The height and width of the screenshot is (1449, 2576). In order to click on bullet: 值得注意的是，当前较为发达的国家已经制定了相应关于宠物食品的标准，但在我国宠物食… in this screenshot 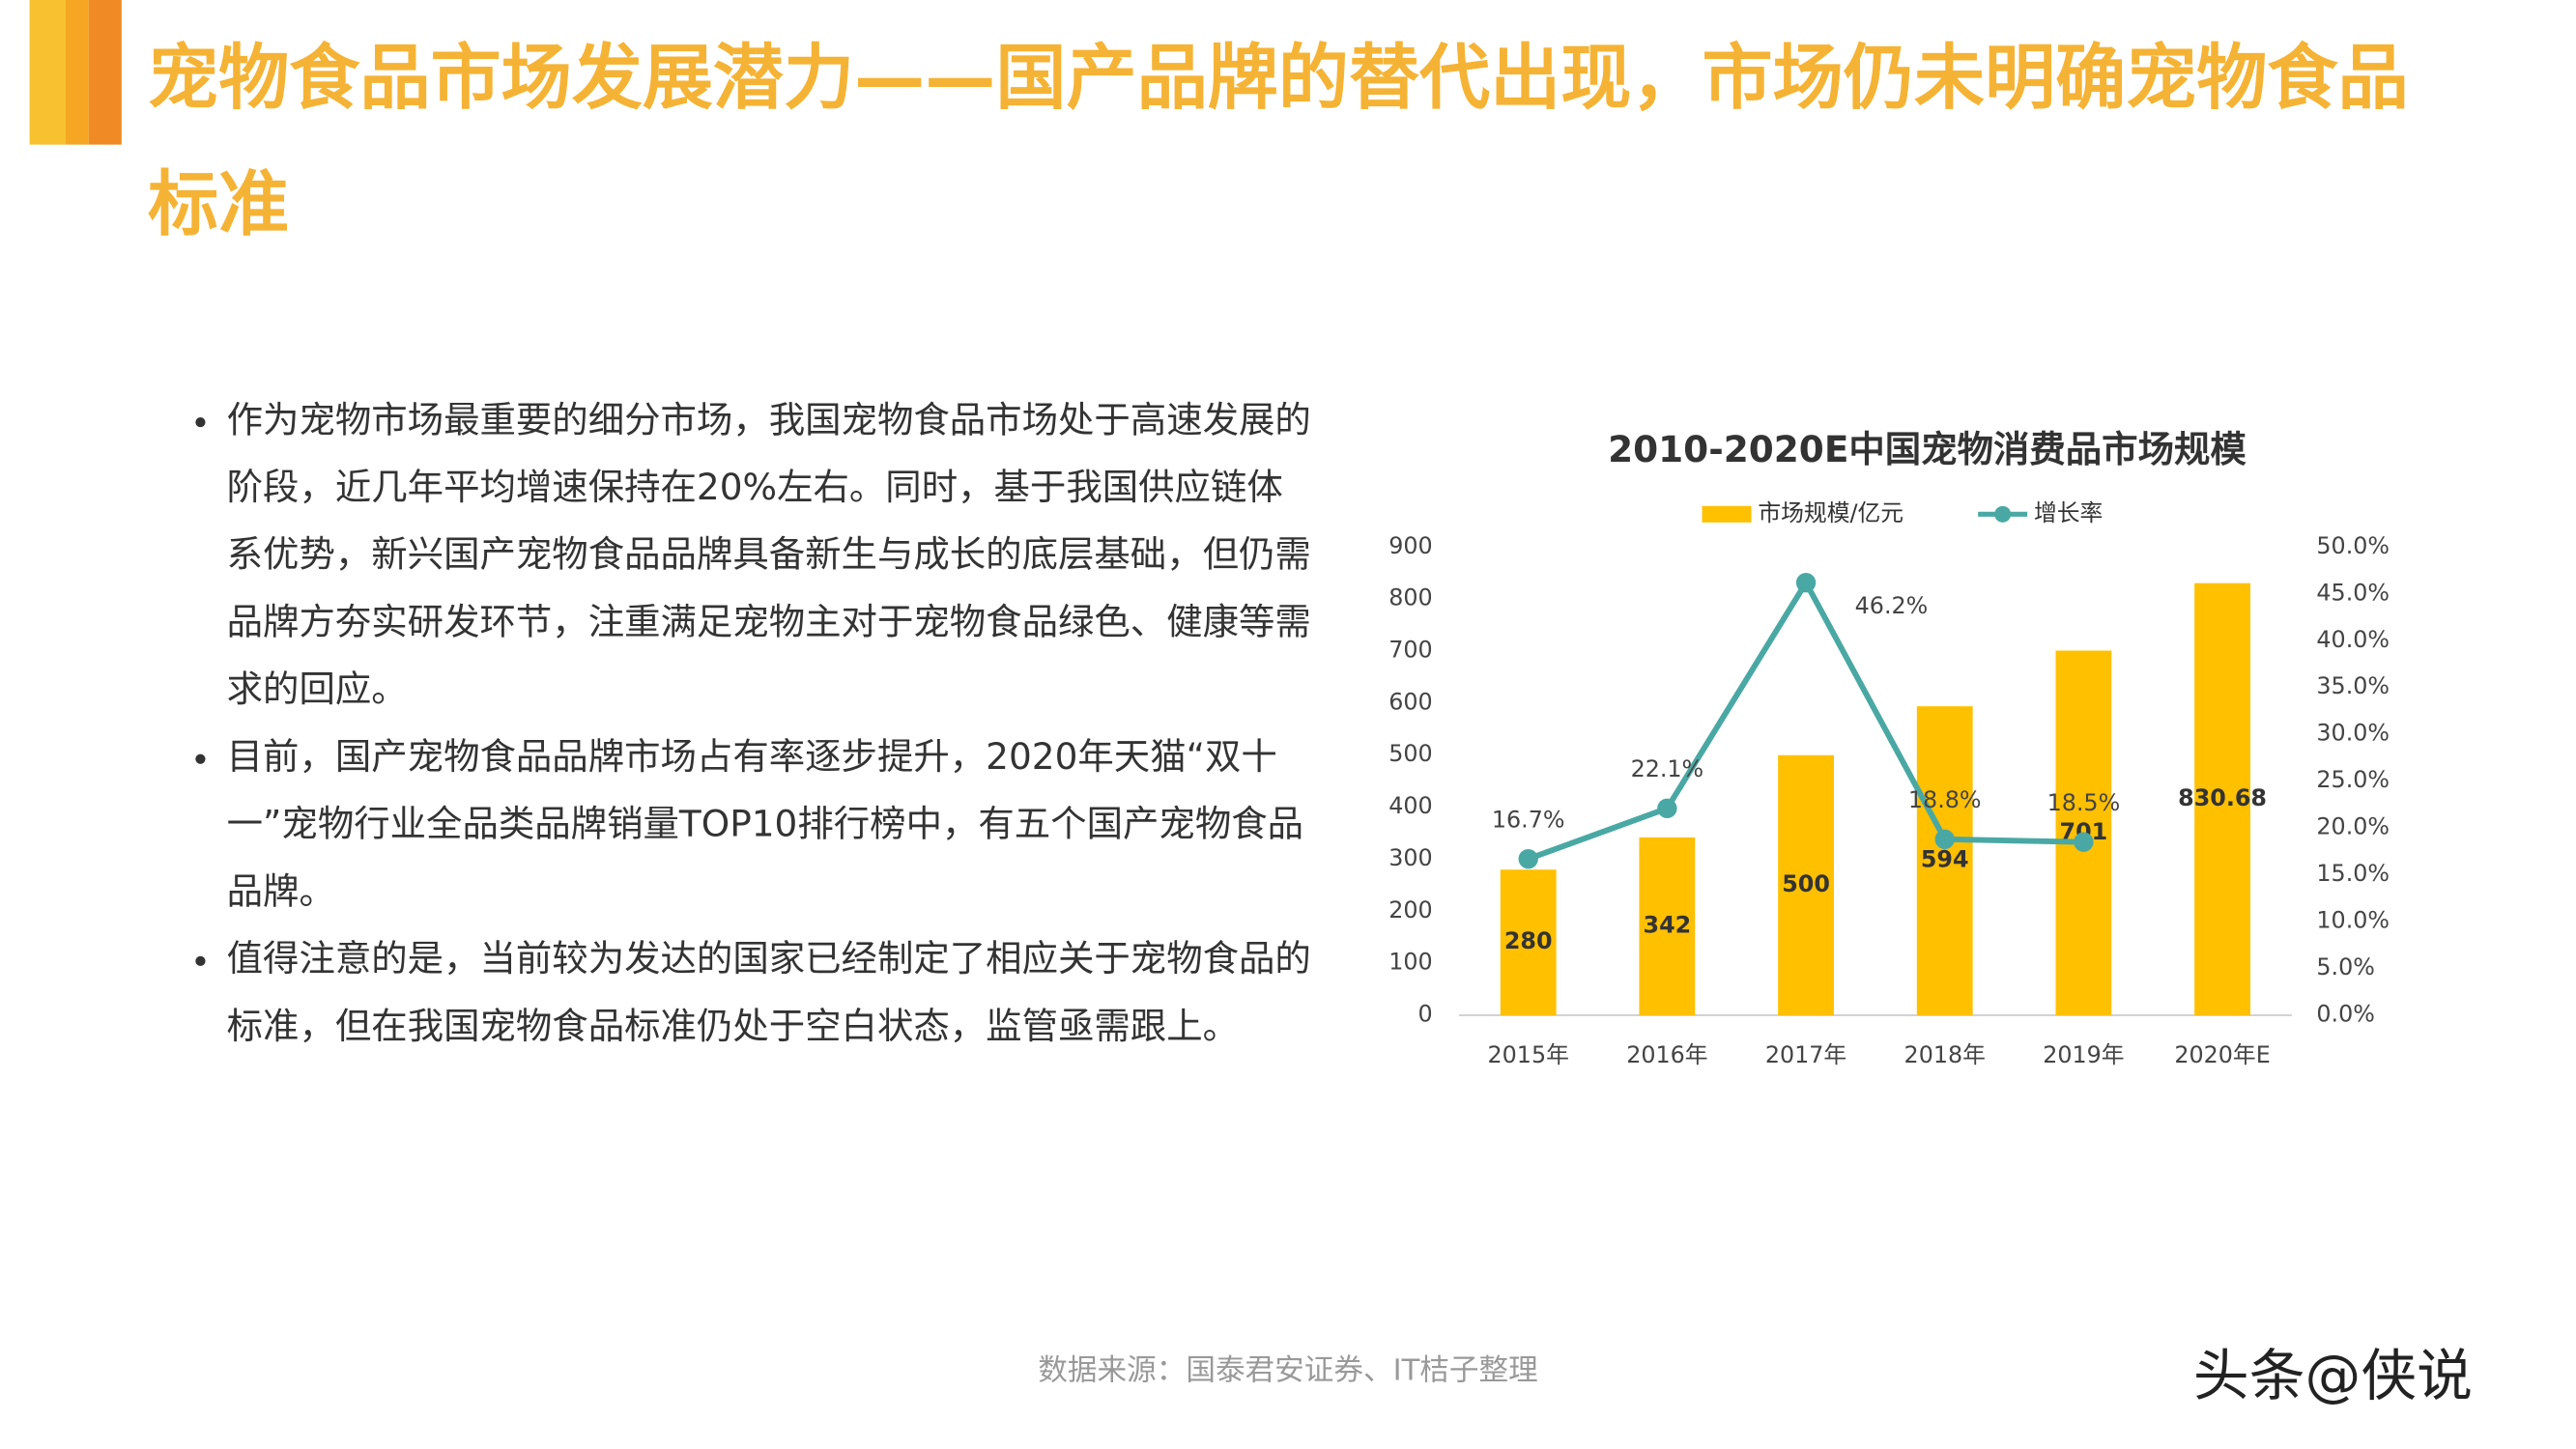, I will do `click(769, 993)`.